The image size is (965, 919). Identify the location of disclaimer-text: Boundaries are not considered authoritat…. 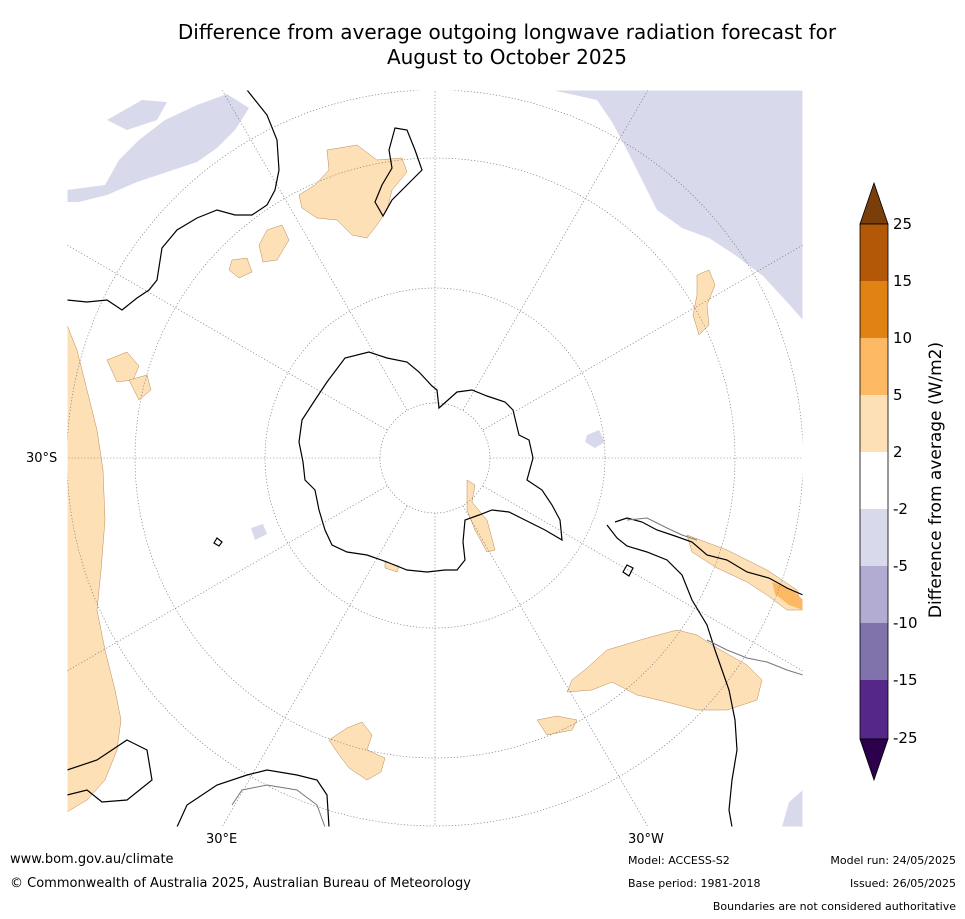
(834, 906).